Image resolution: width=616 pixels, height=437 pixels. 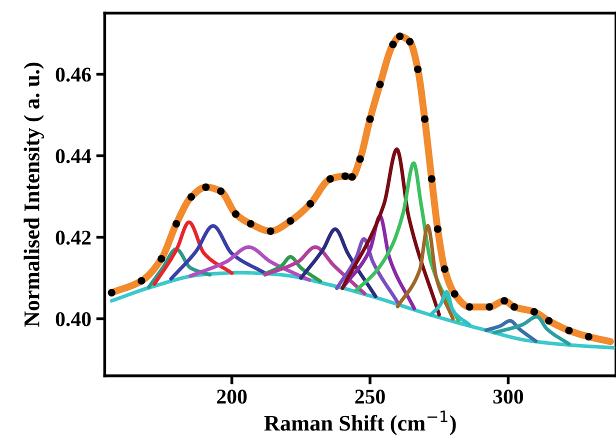 I want to click on x-axis-title: Raman Shift (cm$^{−1}$), so click(x=360, y=423).